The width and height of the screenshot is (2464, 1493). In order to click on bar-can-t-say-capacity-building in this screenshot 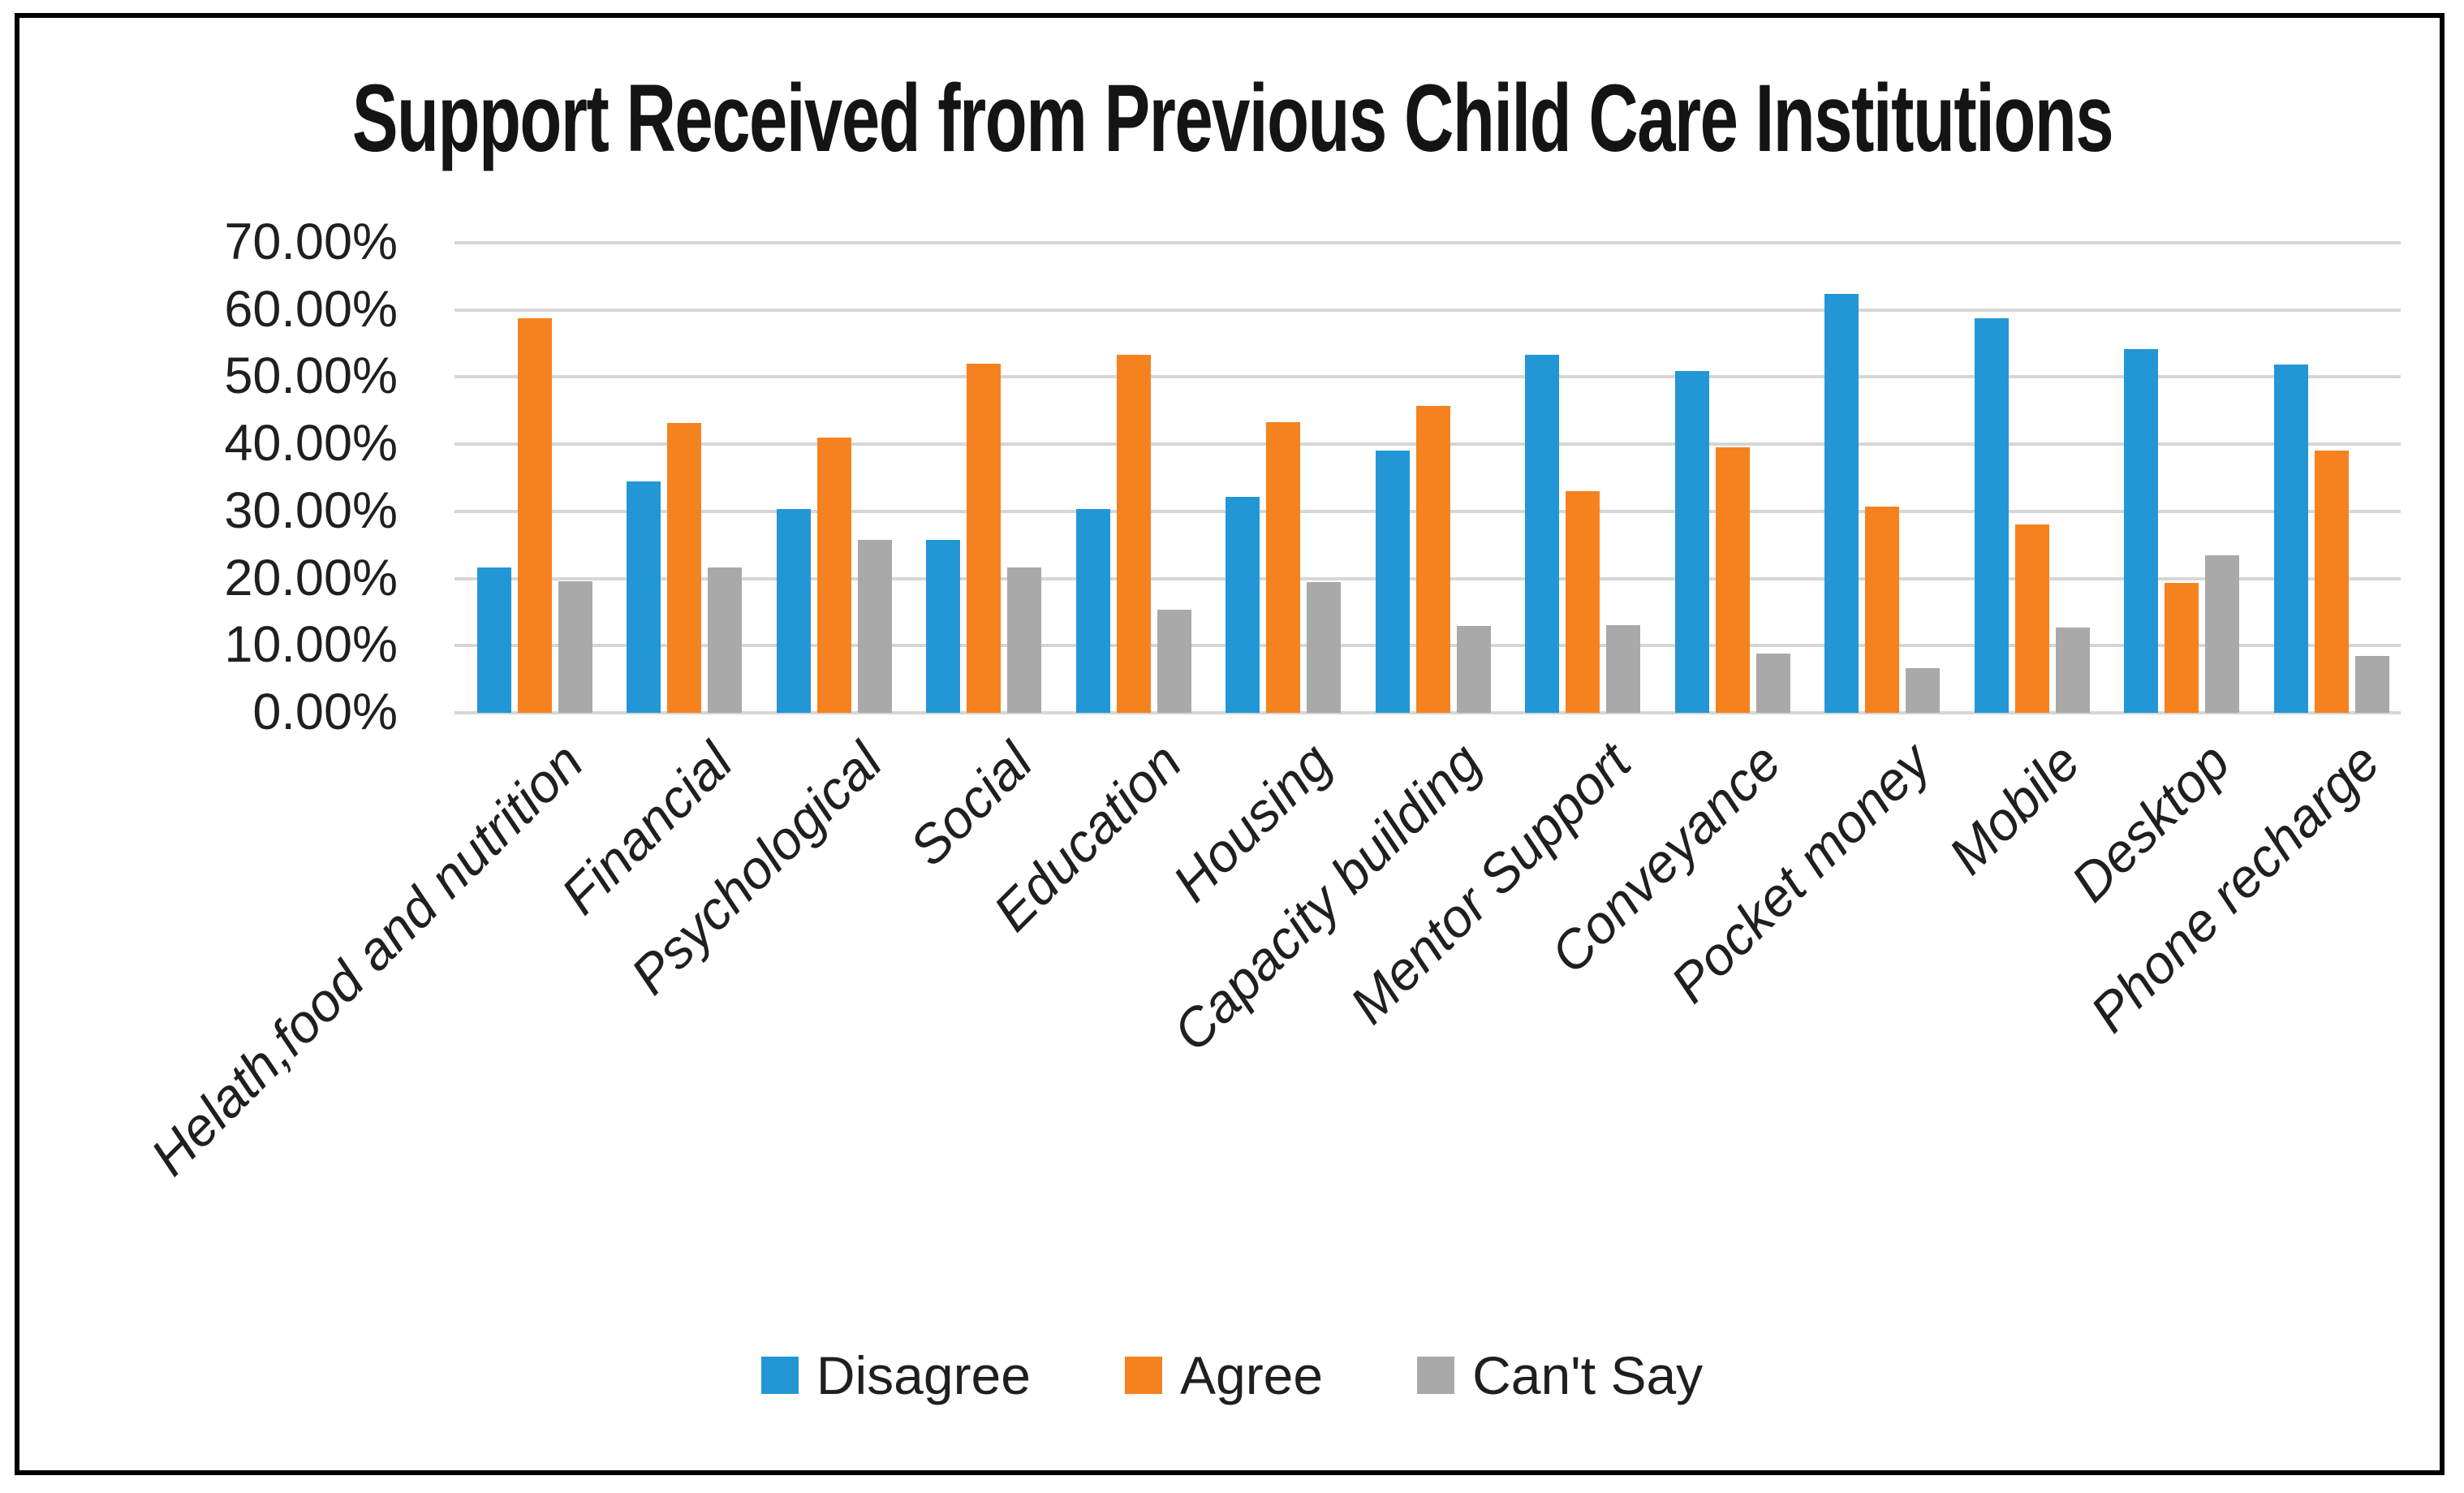, I will do `click(1473, 669)`.